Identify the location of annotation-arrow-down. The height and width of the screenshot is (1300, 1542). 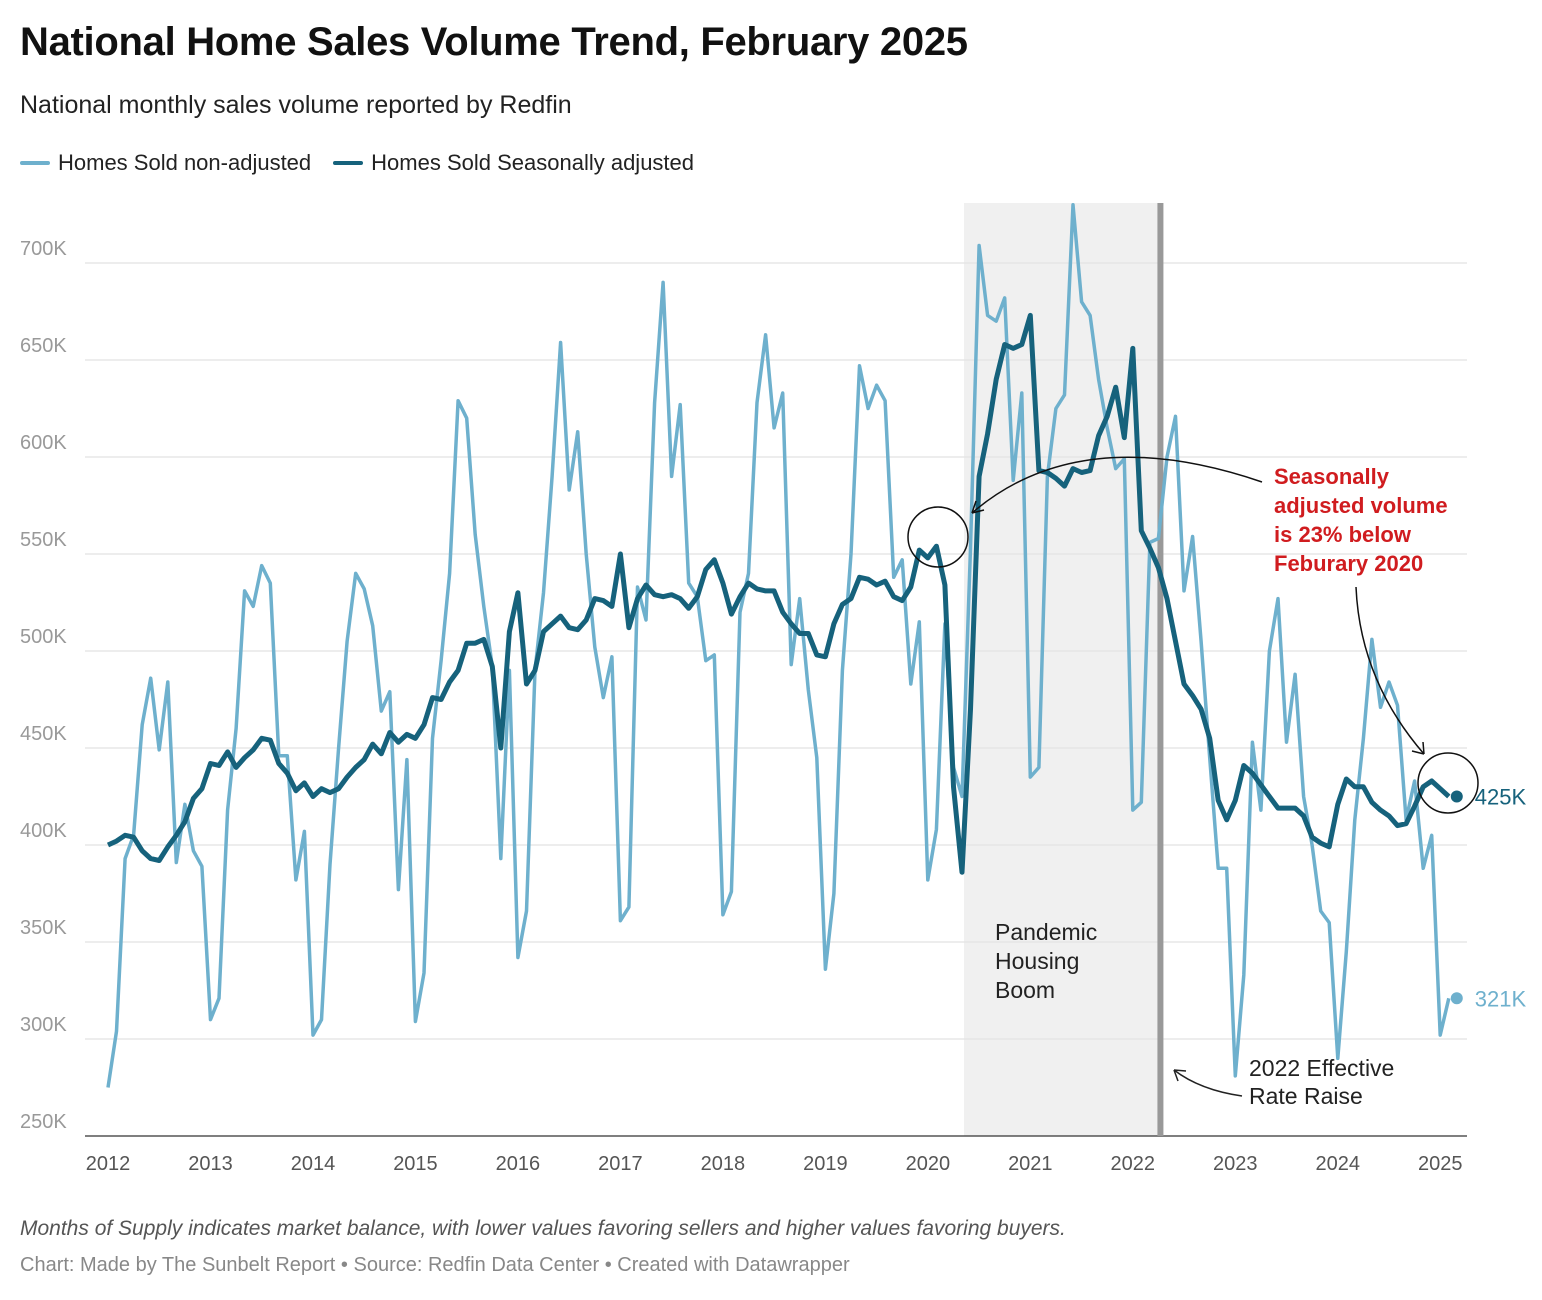
(1390, 670).